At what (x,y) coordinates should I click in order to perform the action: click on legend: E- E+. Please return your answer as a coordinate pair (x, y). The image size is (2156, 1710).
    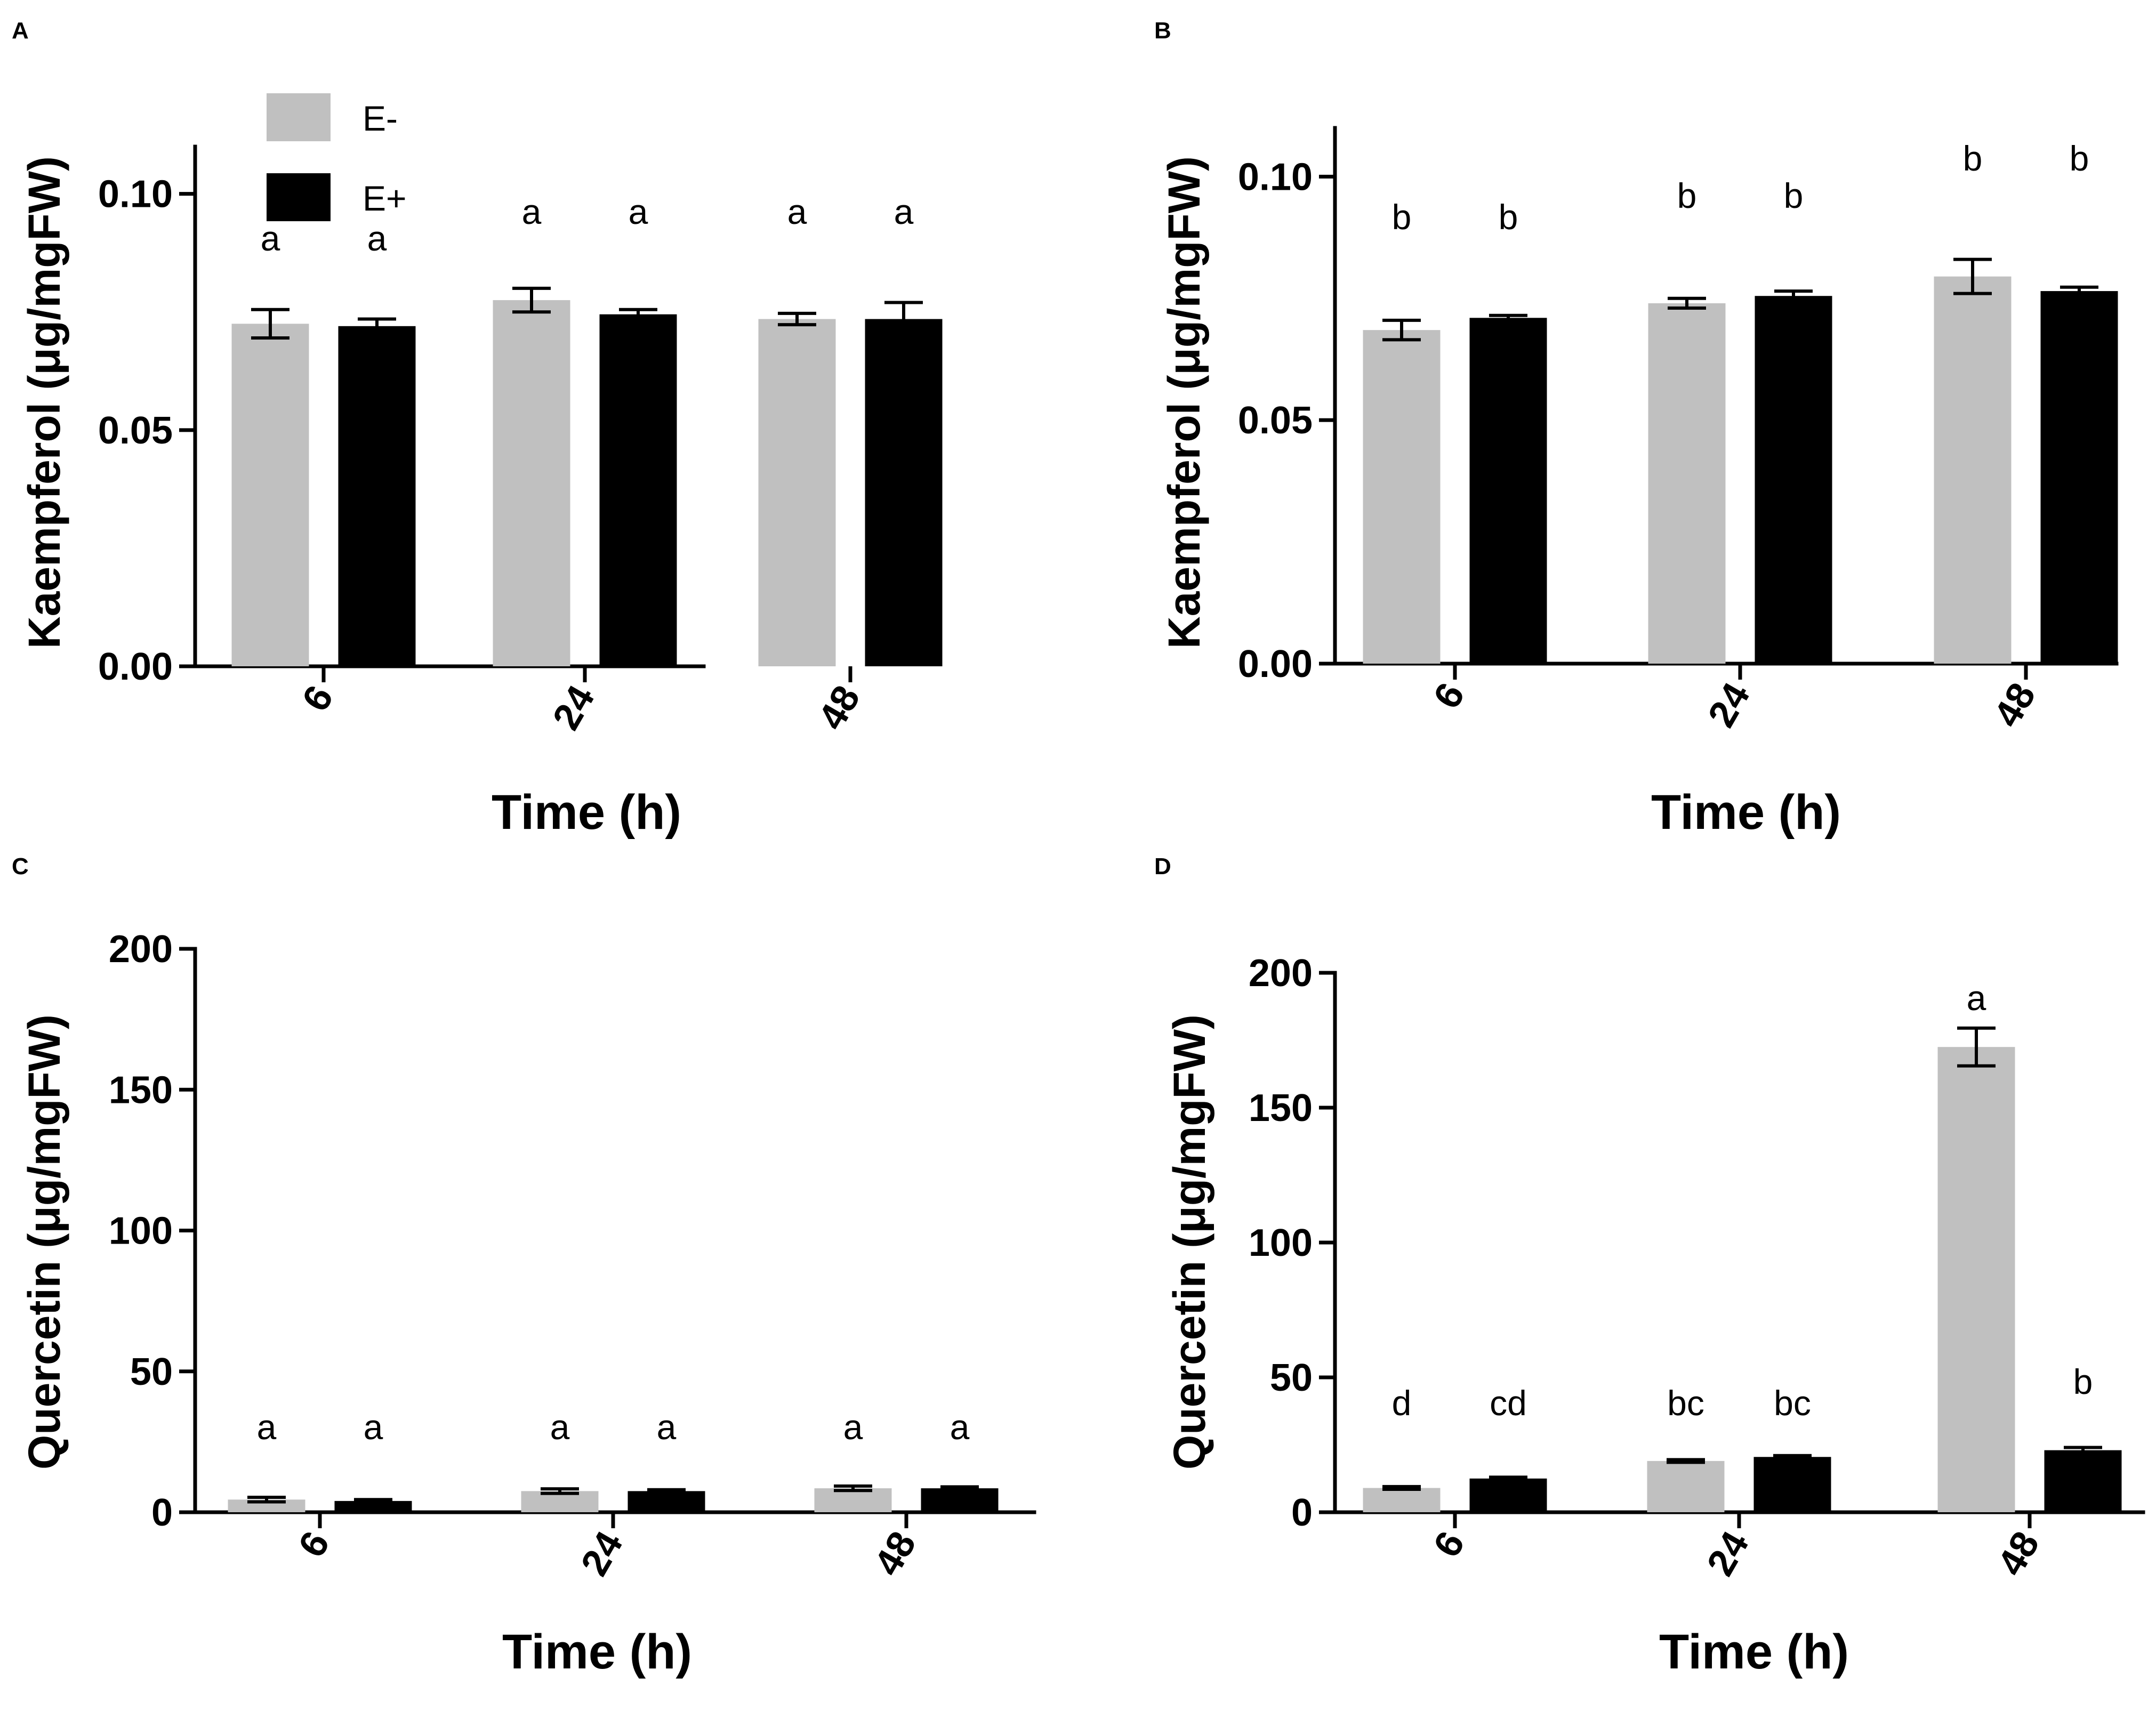
    Looking at the image, I should click on (337, 157).